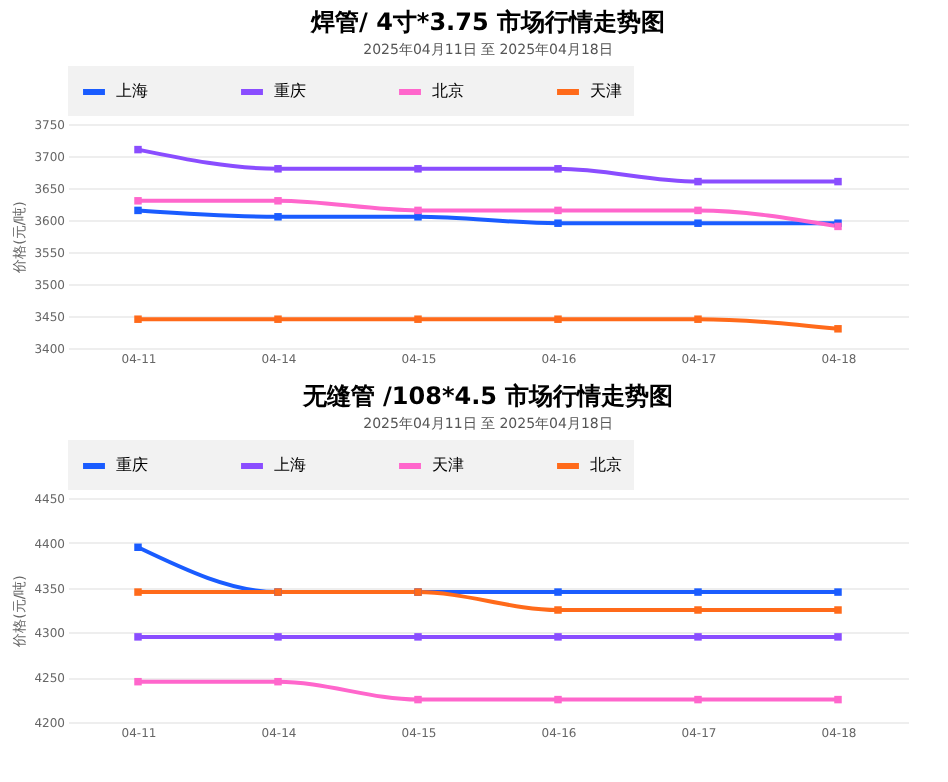  What do you see at coordinates (487, 396) in the screenshot?
I see `chart-title: 无缝管 /108*4.5 市场行情走势图` at bounding box center [487, 396].